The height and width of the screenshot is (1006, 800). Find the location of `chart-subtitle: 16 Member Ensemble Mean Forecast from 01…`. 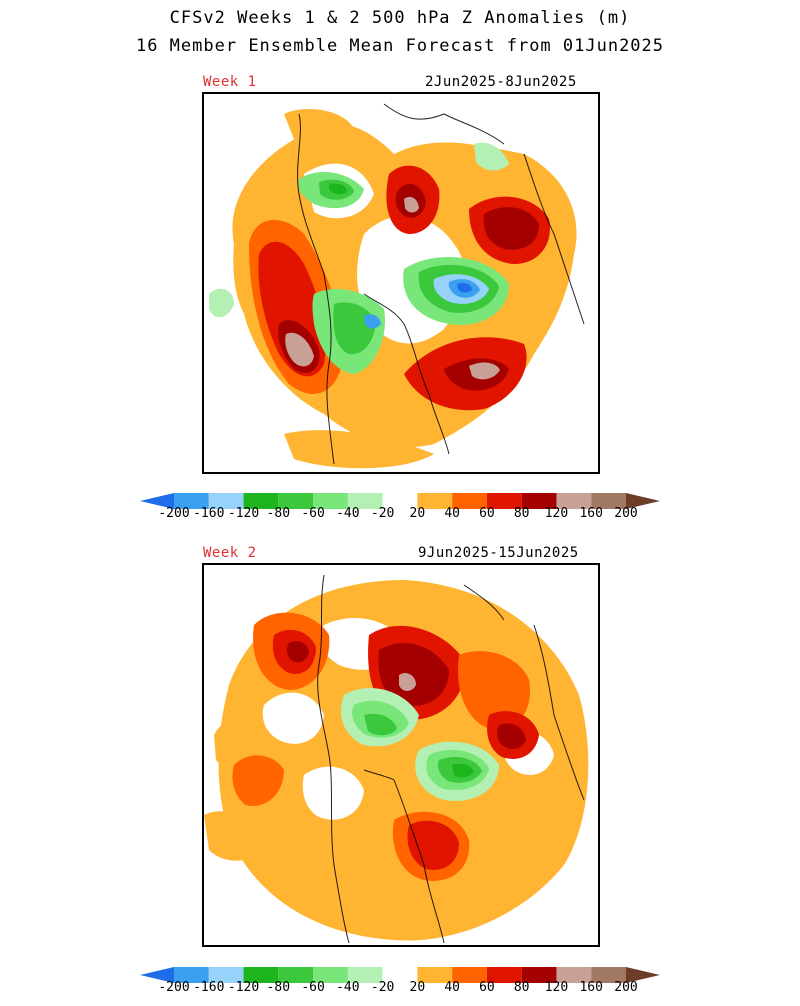

chart-subtitle: 16 Member Ensemble Mean Forecast from 01… is located at coordinates (400, 46).